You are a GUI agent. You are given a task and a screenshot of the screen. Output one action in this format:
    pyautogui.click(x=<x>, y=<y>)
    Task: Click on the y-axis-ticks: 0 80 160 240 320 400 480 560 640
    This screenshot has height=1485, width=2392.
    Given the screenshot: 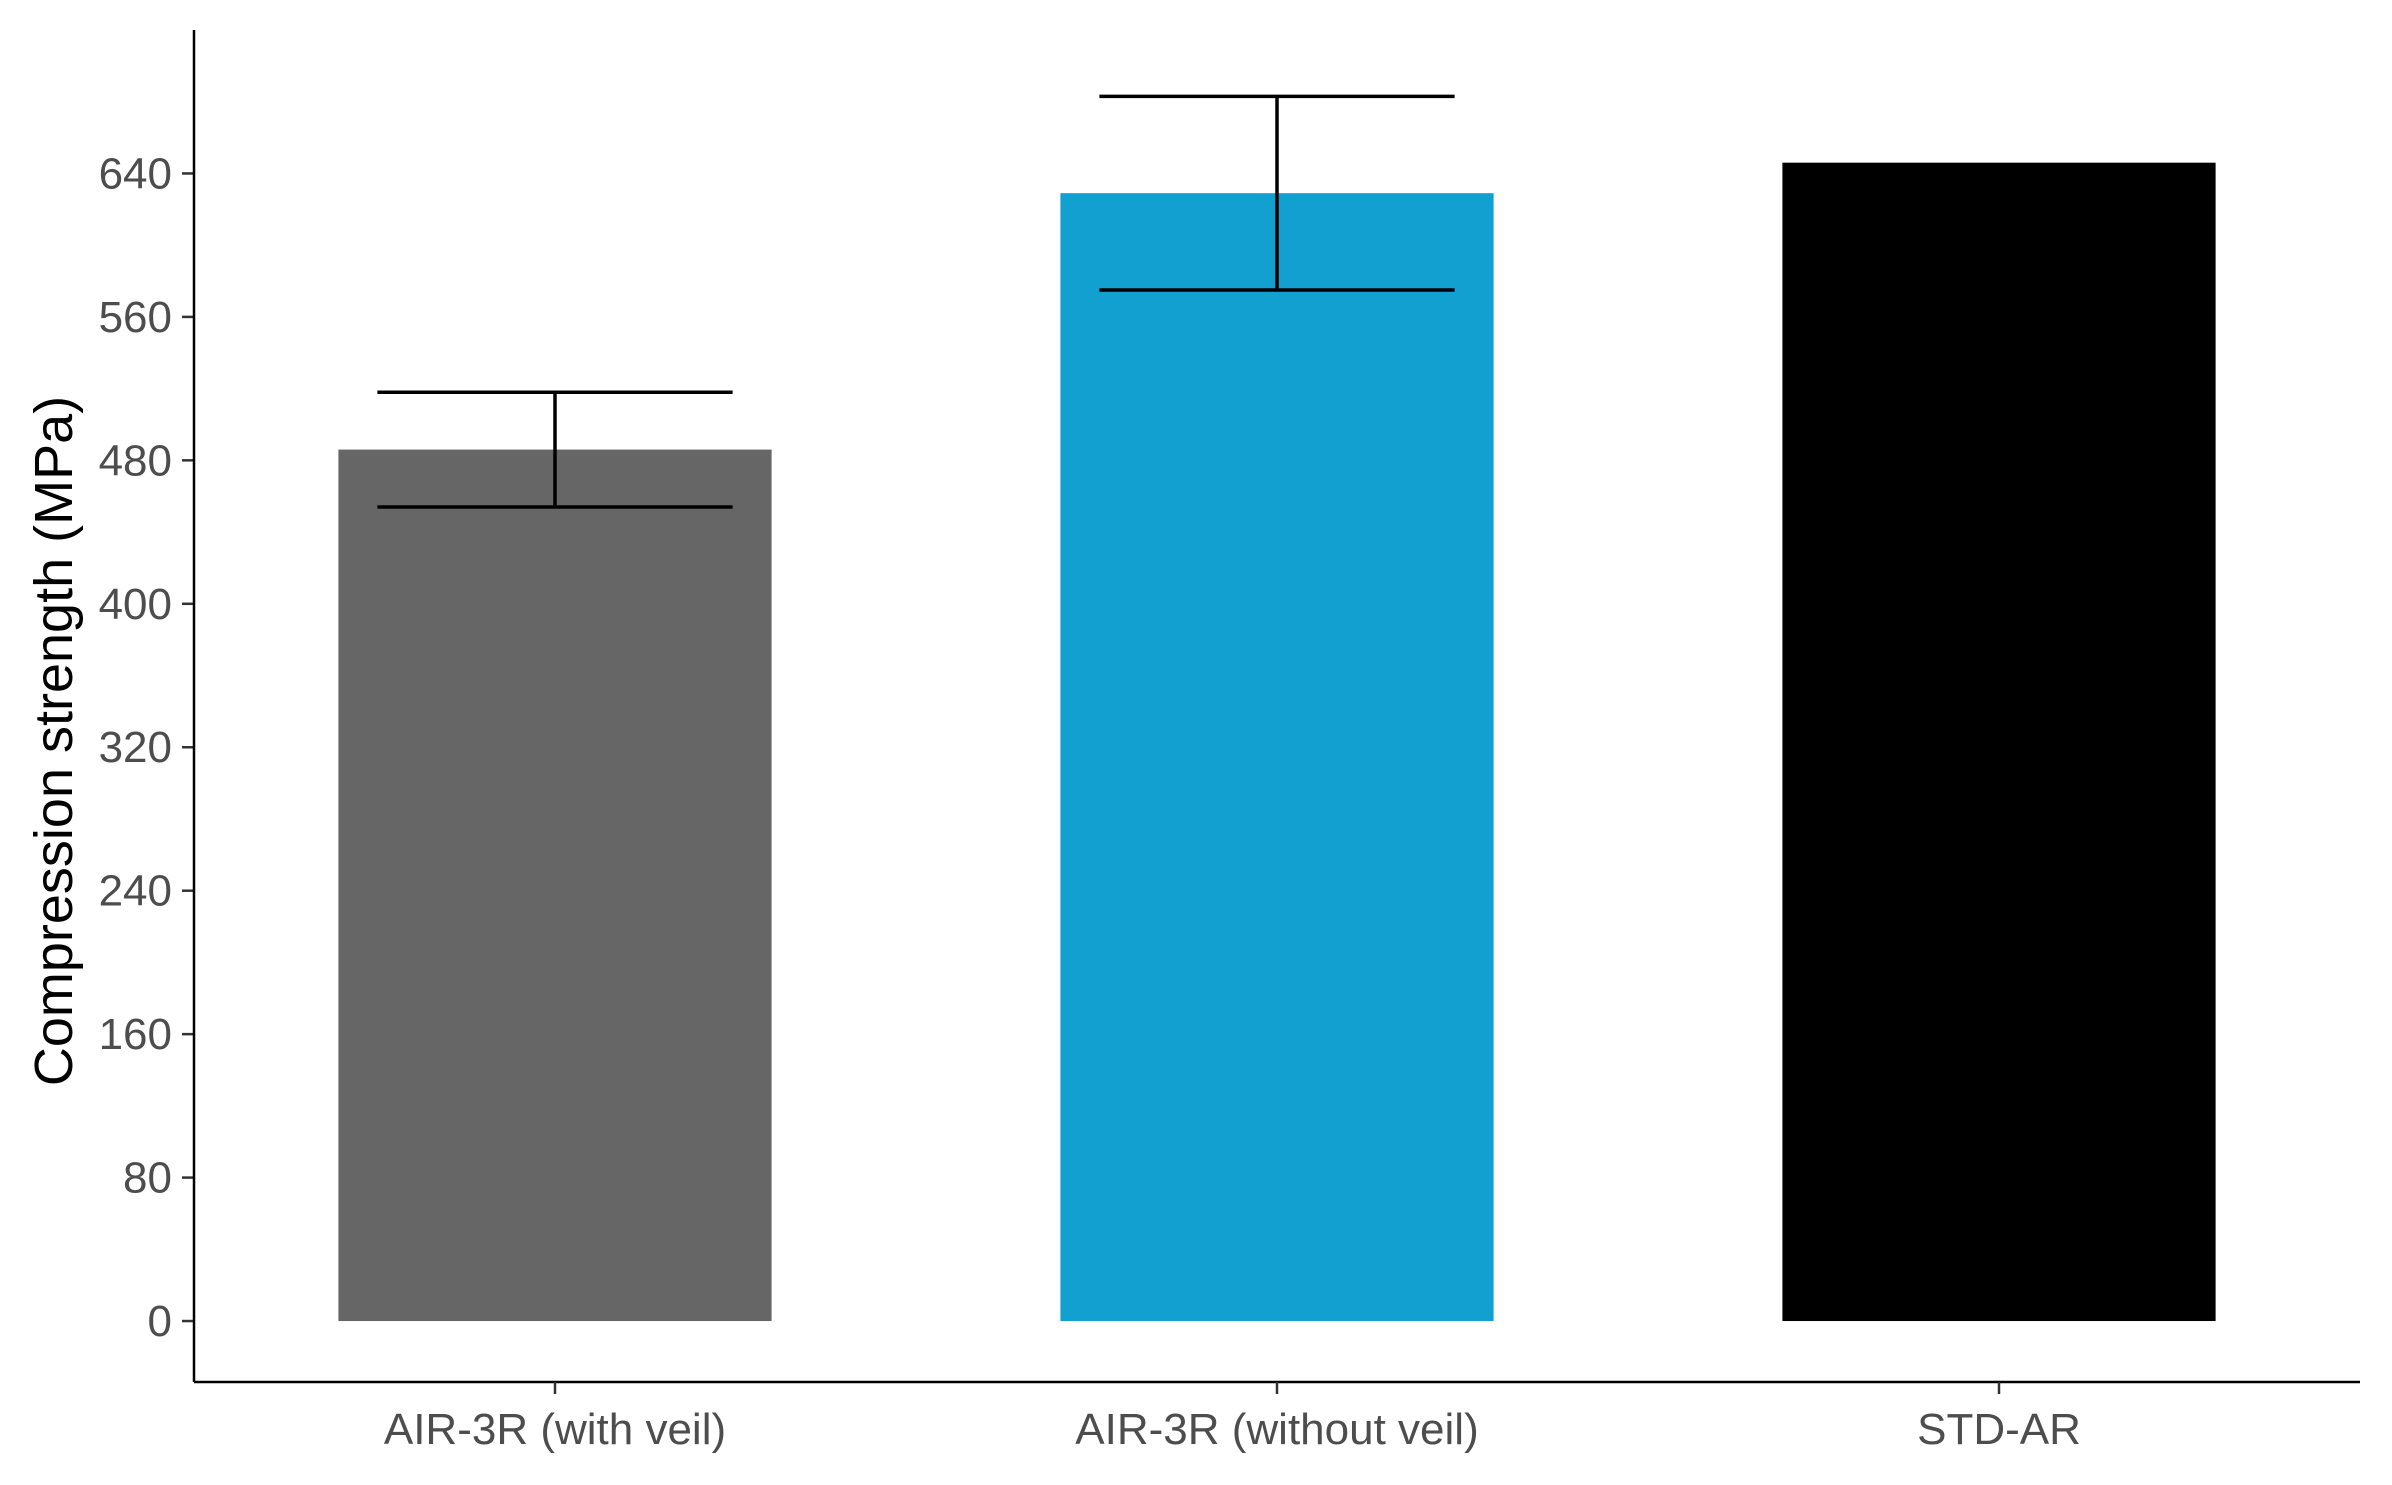 What is the action you would take?
    pyautogui.click(x=146, y=747)
    